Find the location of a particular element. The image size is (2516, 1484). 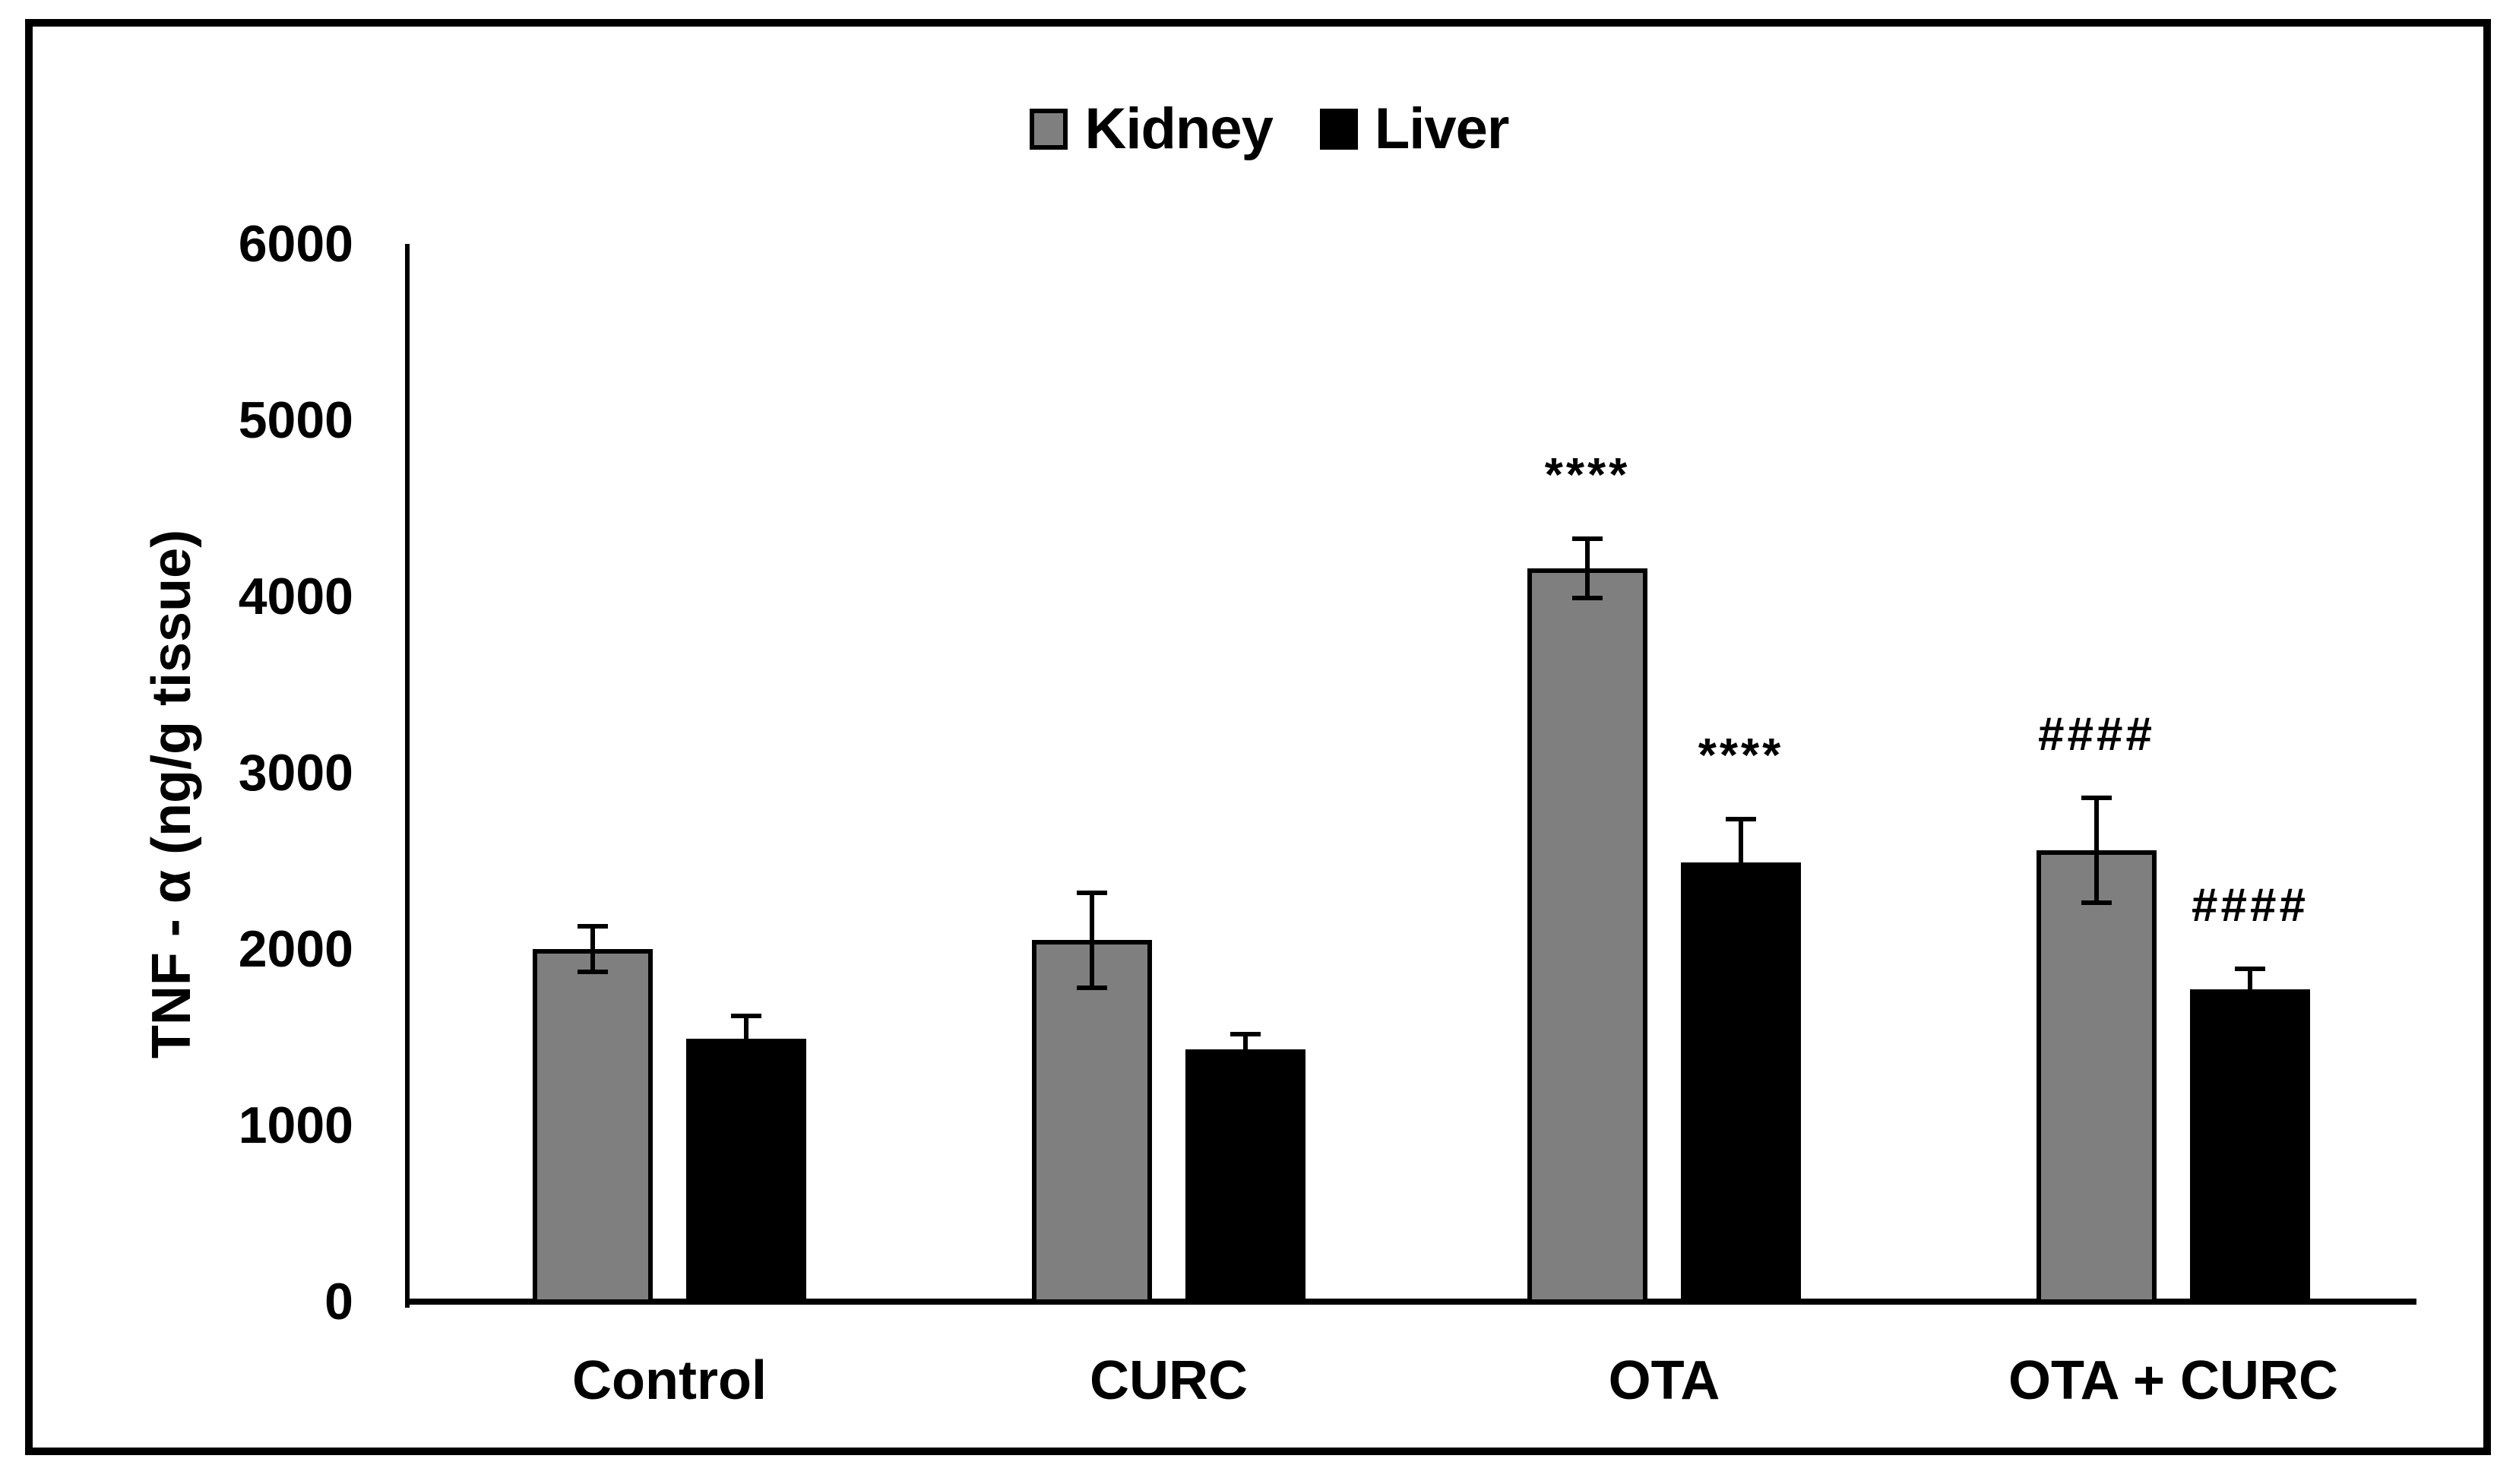

error-bar-cap-top-liver-ota-curc is located at coordinates (2250, 969).